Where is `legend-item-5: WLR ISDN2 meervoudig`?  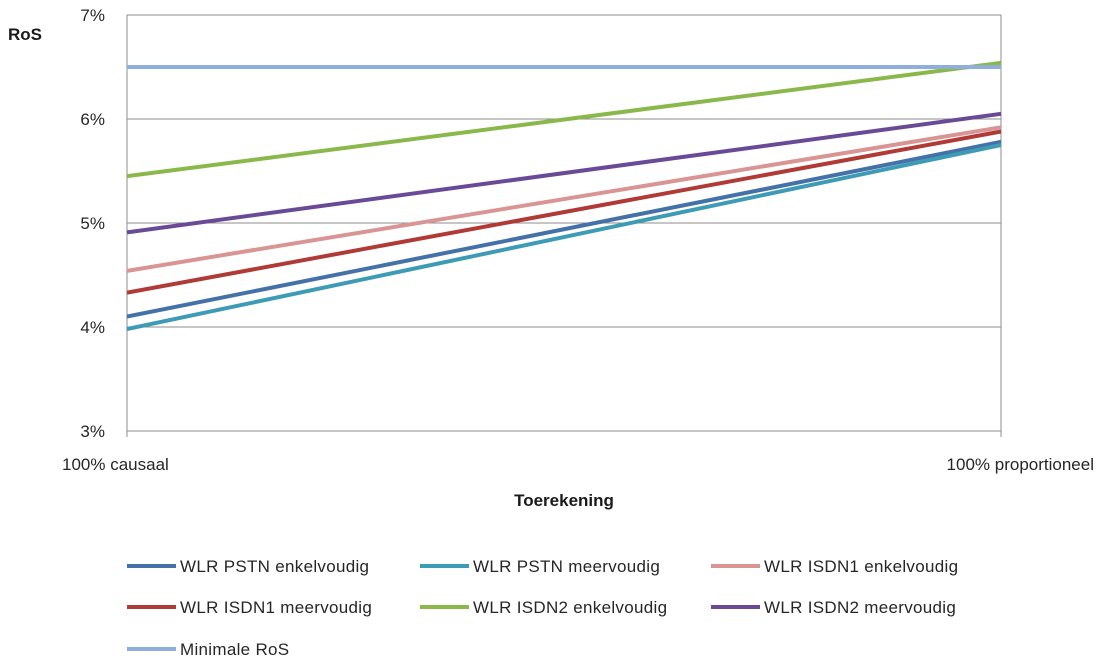 legend-item-5: WLR ISDN2 meervoudig is located at coordinates (833, 607).